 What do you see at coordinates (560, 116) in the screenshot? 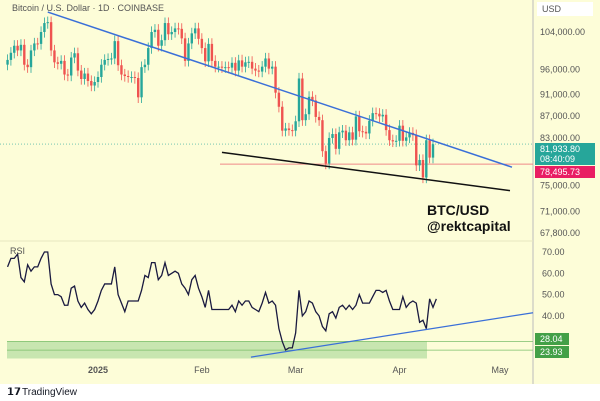
I see `price-tick-label: 87,000.00` at bounding box center [560, 116].